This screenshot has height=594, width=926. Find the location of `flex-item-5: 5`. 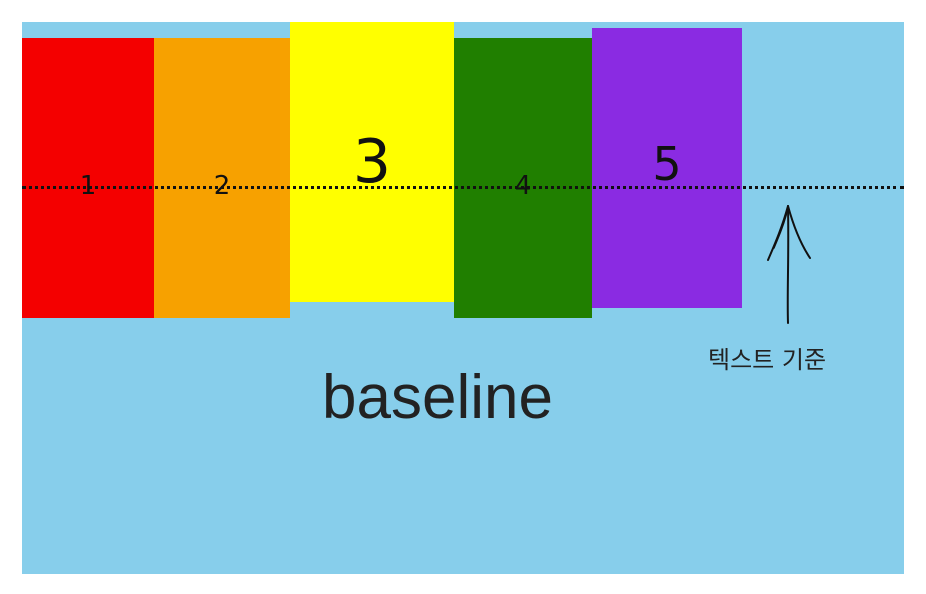

flex-item-5: 5 is located at coordinates (667, 168).